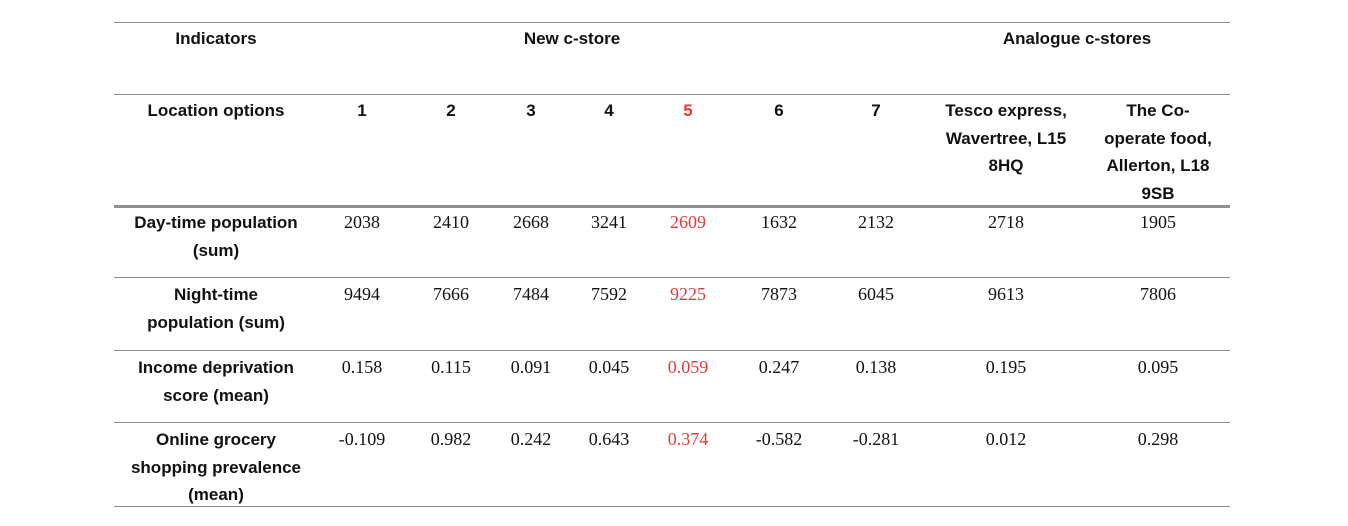 This screenshot has width=1348, height=526. What do you see at coordinates (216, 236) in the screenshot?
I see `row-label-day-time-population: Day-time population (sum)` at bounding box center [216, 236].